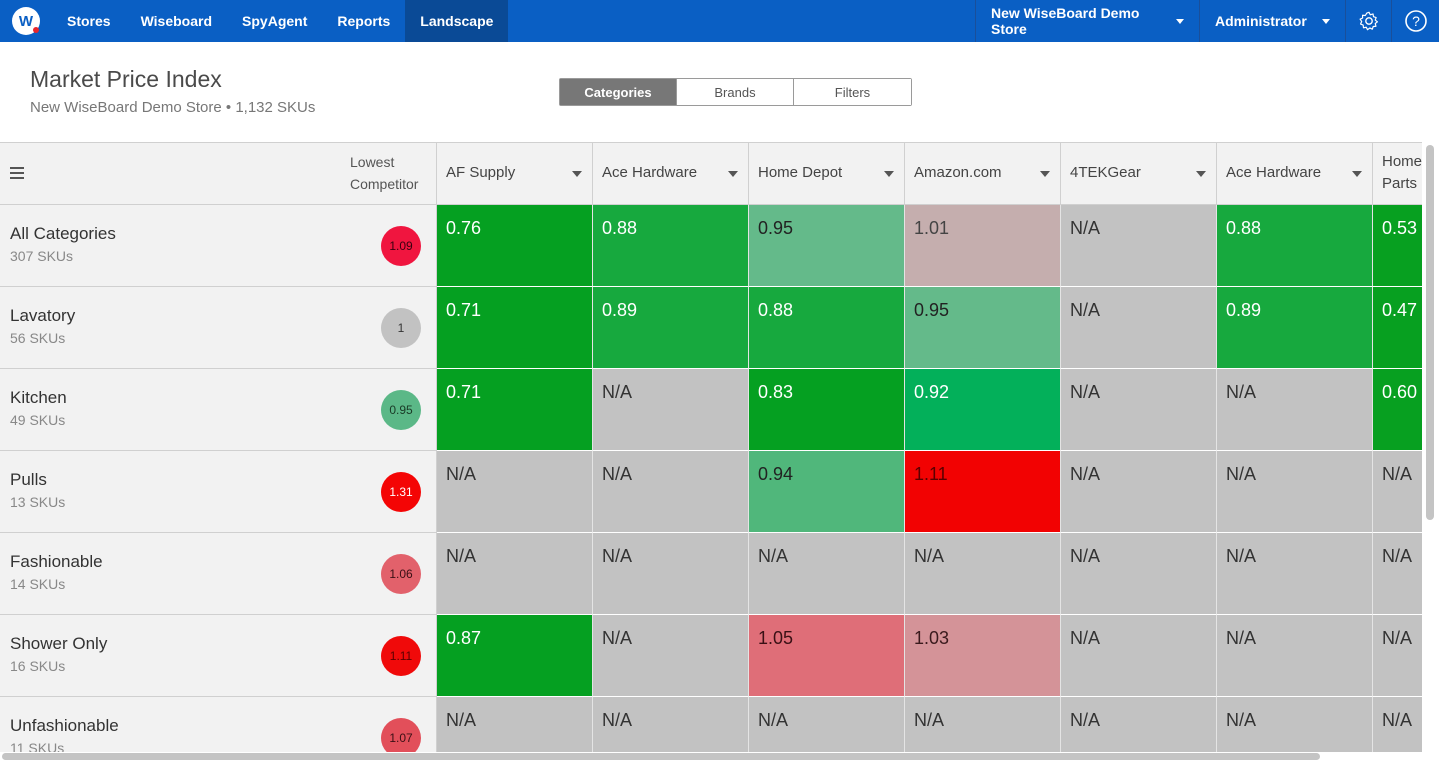  What do you see at coordinates (218, 328) in the screenshot?
I see `category-cell: Lavatory 56 SKUs 1` at bounding box center [218, 328].